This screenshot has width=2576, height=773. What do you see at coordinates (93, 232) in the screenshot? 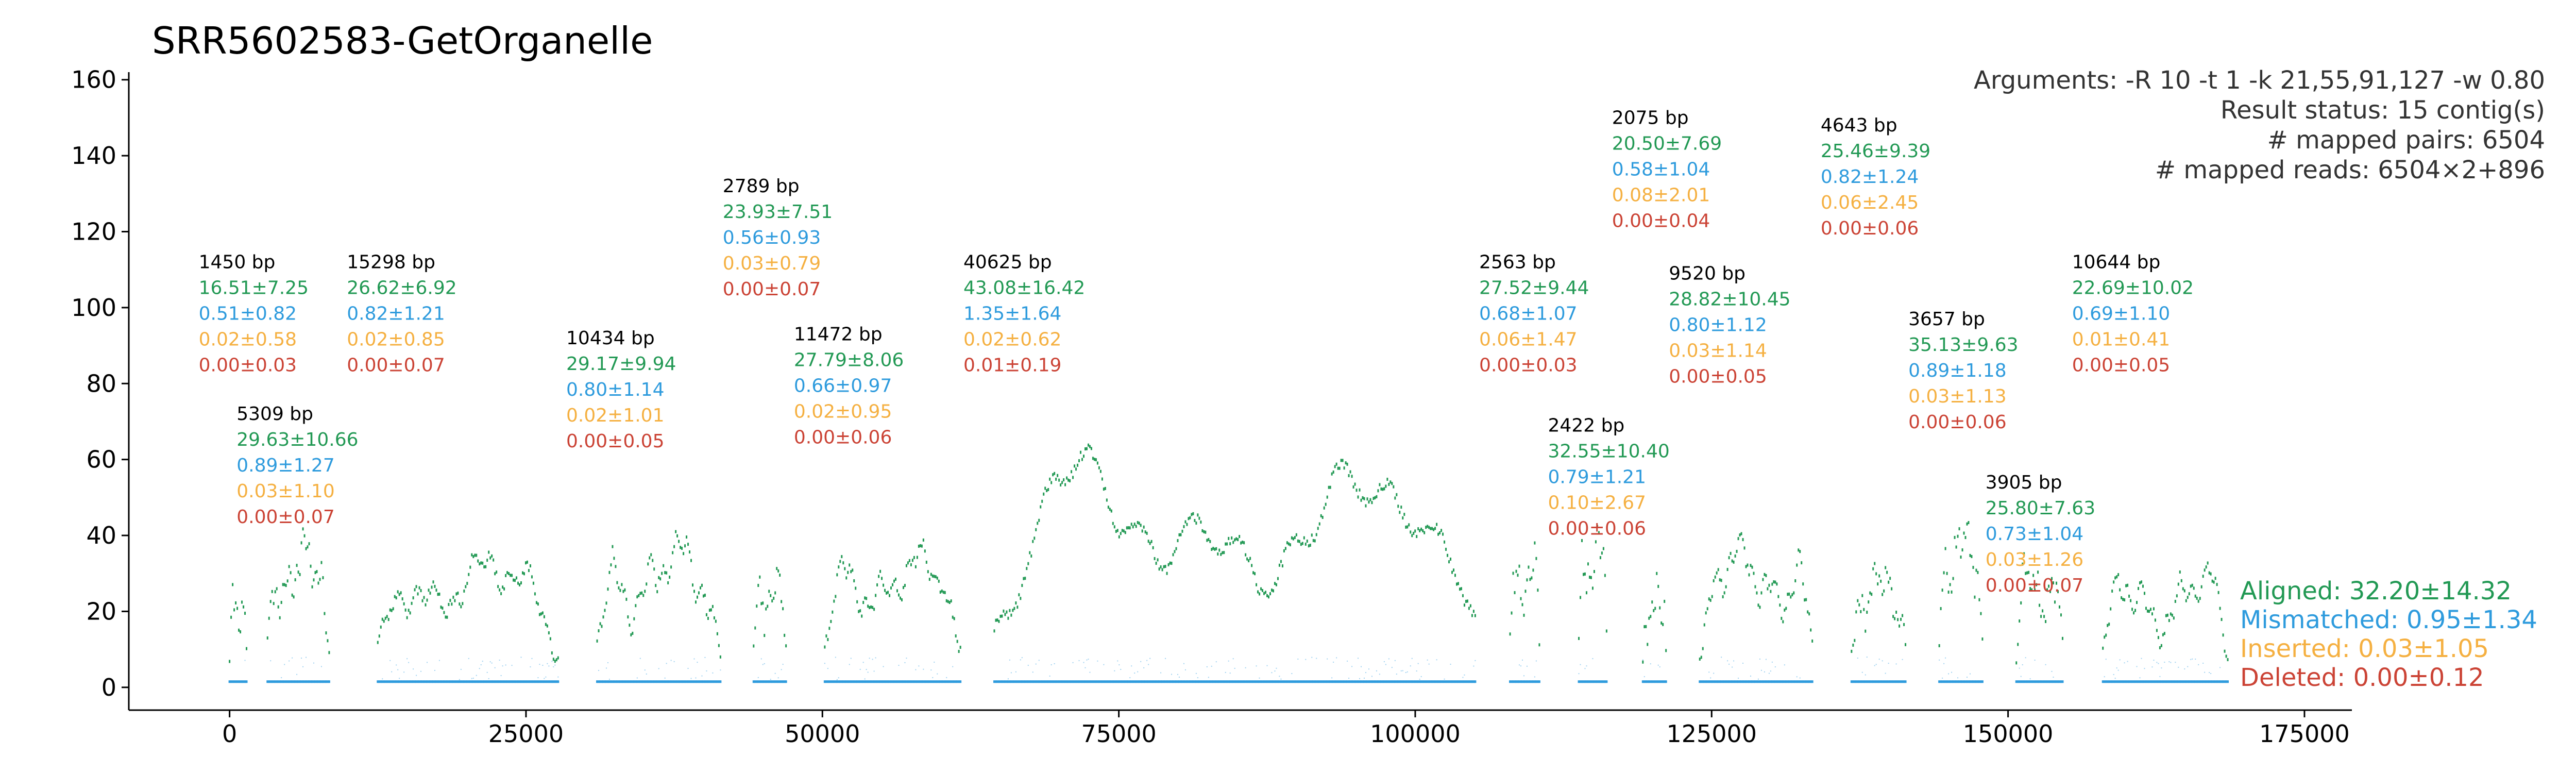
I see `y-tick-label: 120` at bounding box center [93, 232].